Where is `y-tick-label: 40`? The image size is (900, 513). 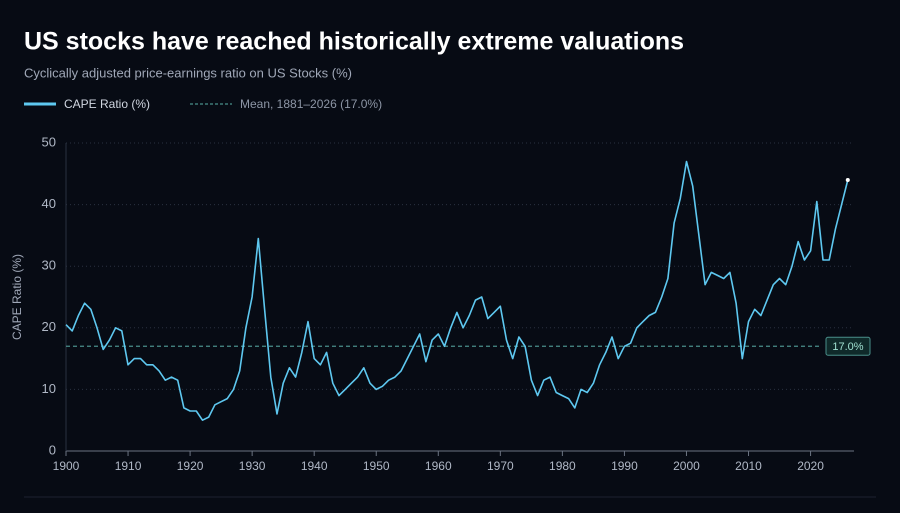 y-tick-label: 40 is located at coordinates (49, 203).